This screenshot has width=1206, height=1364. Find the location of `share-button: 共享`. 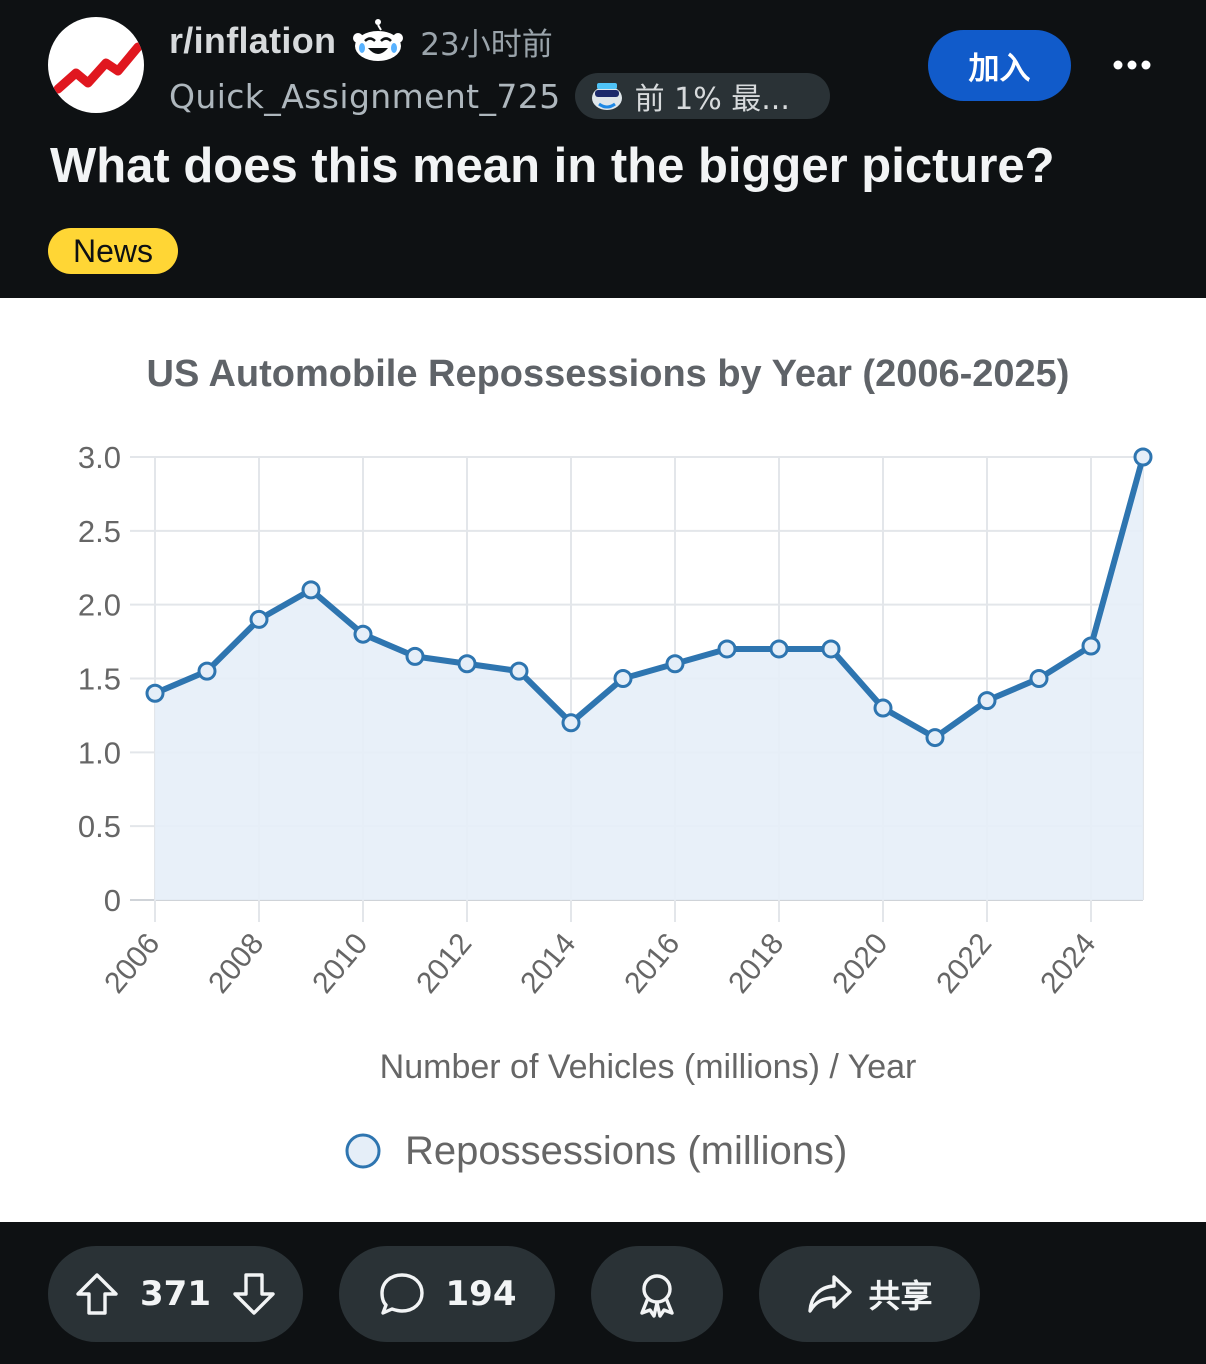

share-button: 共享 is located at coordinates (869, 1294).